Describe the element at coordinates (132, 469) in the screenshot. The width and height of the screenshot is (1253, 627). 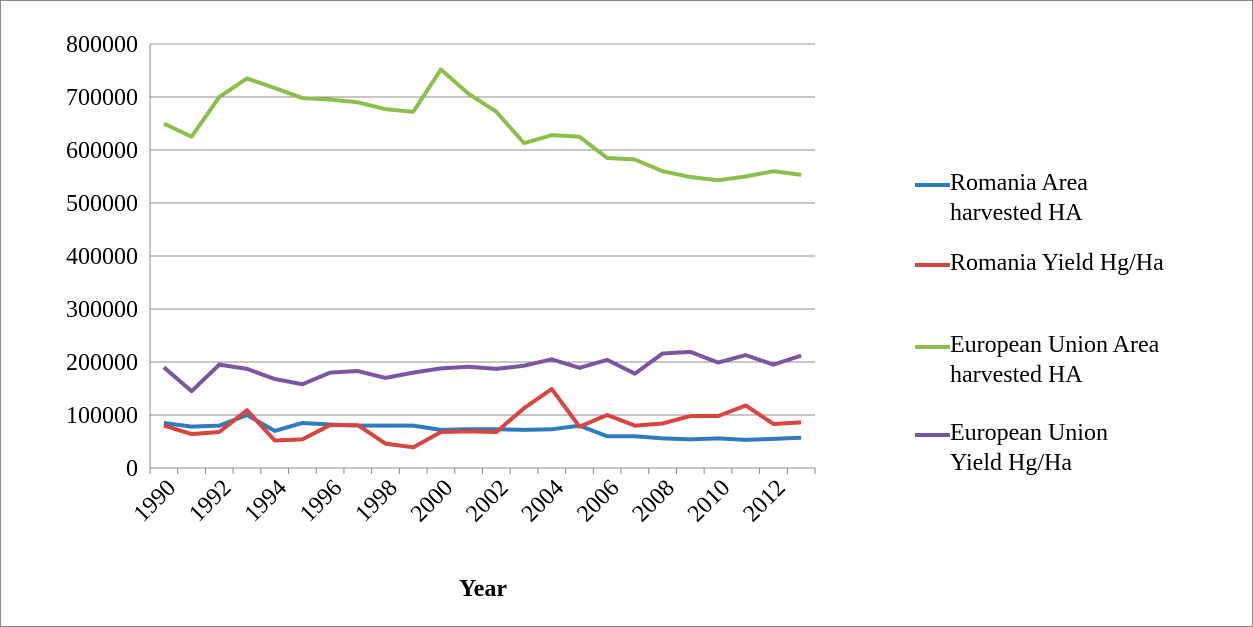
I see `y-tick-label: 0` at that location.